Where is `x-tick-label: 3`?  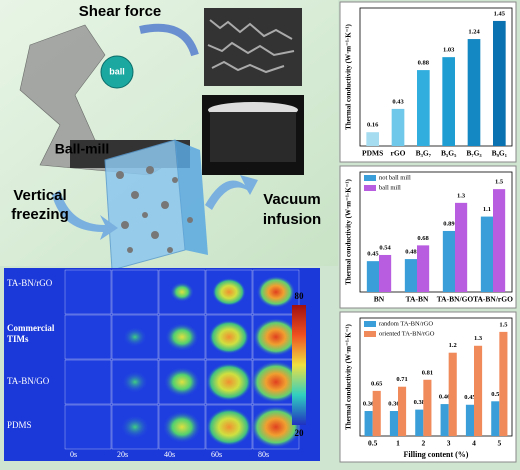
x-tick-label: 3 is located at coordinates (449, 443).